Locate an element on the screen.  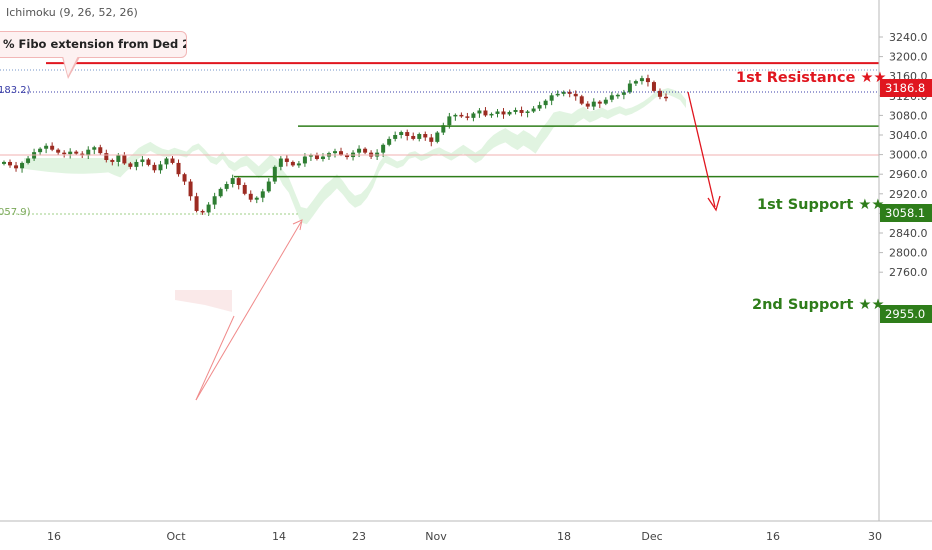
y-tick-label: 2840.0 is located at coordinates (908, 233).